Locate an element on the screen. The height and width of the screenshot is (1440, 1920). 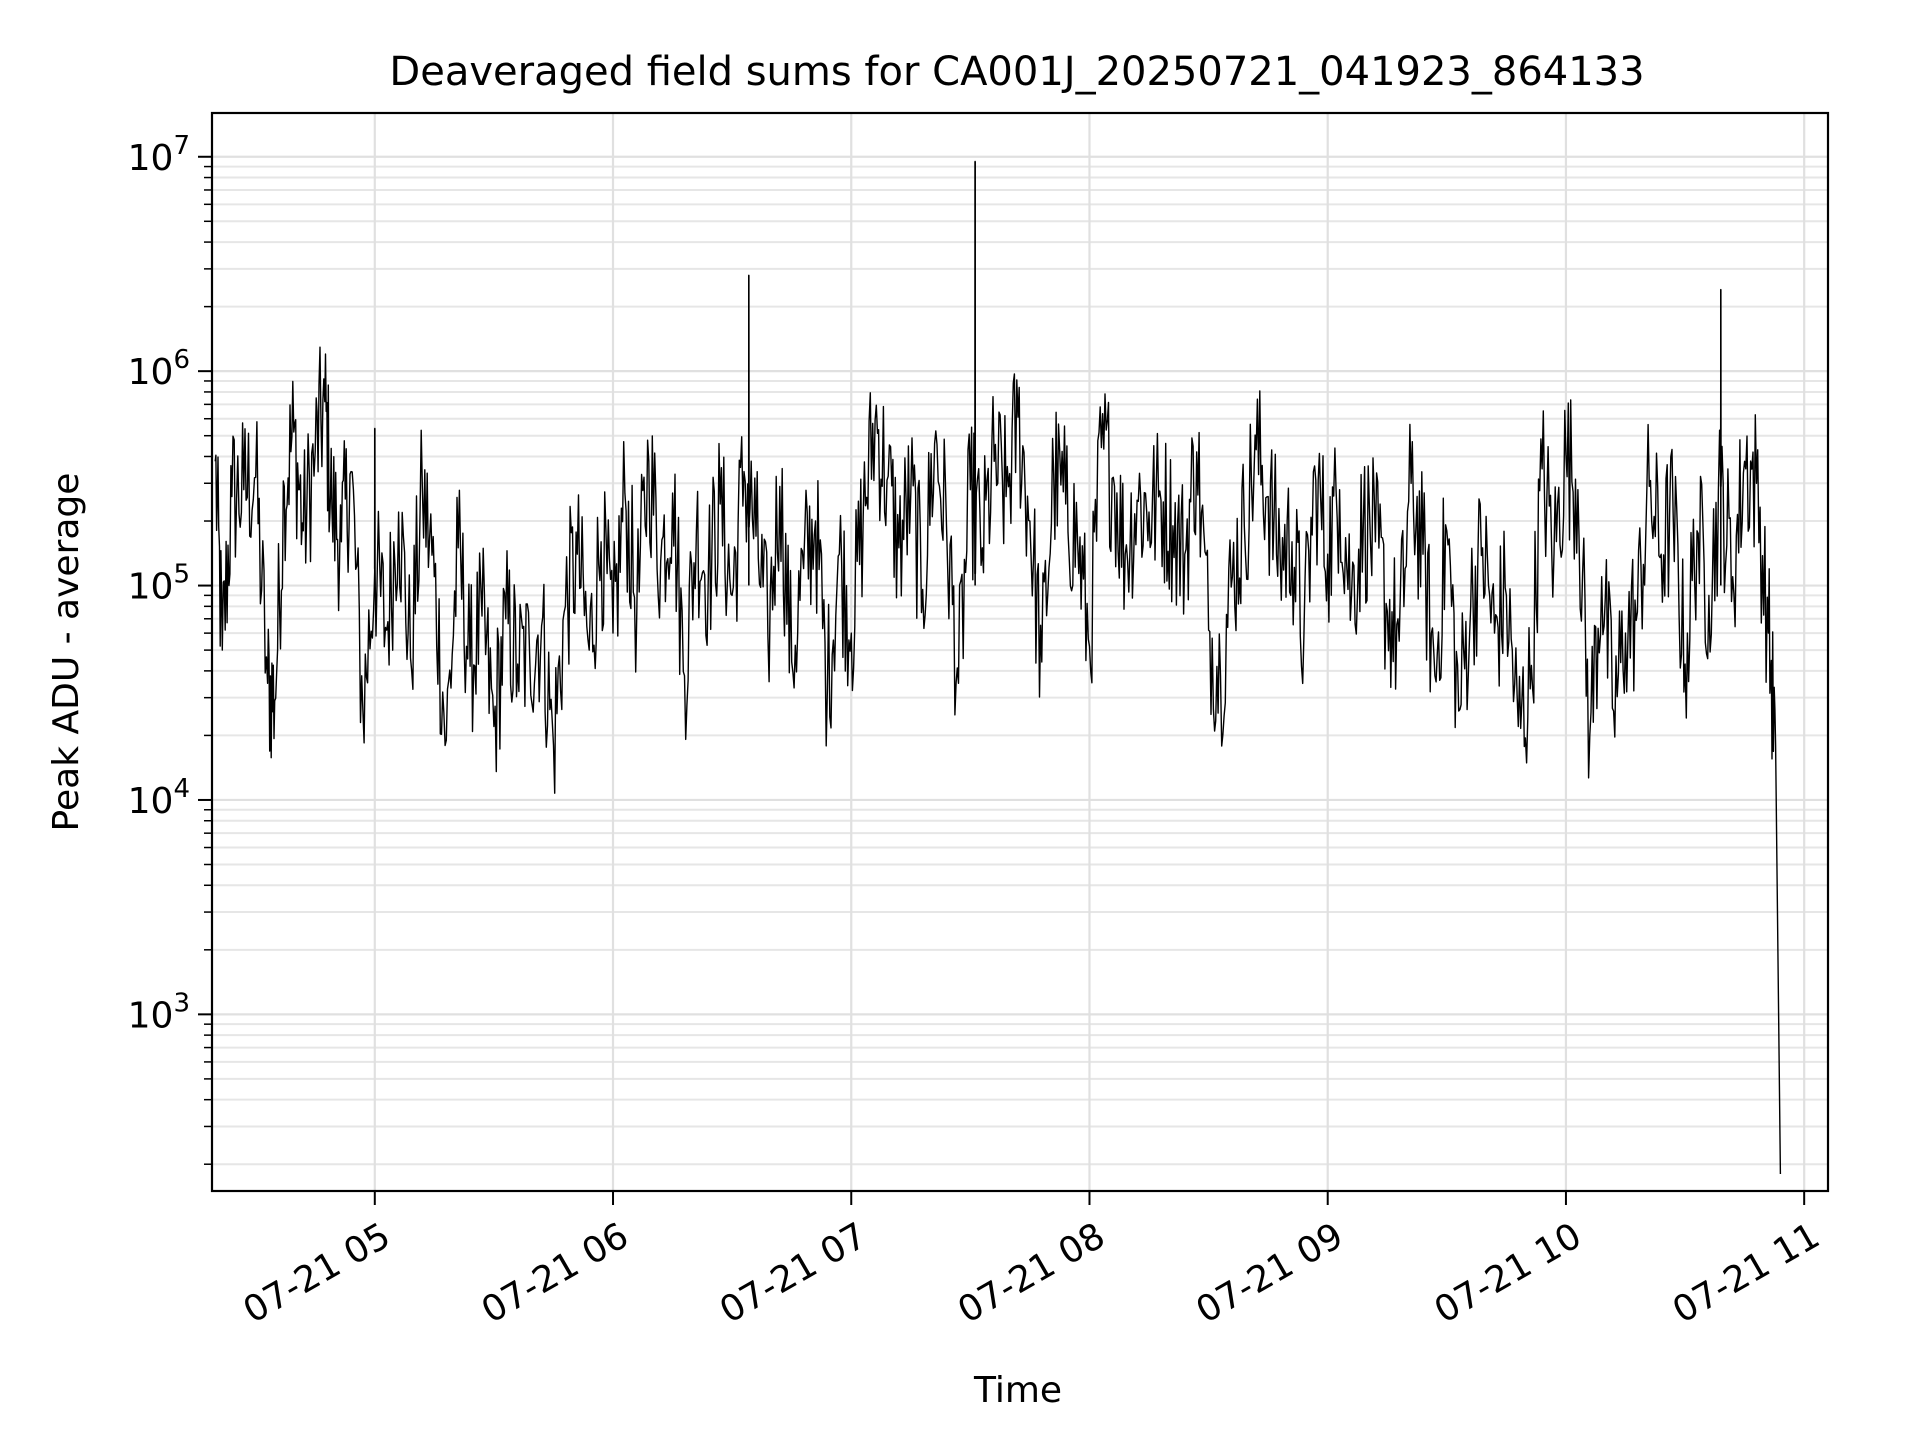
y-axis-label: Peak ADU - average is located at coordinates (66, 652).